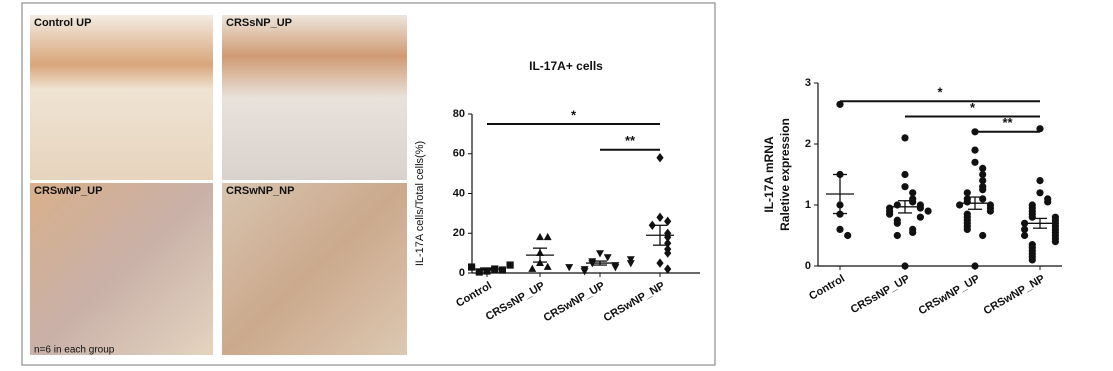 The height and width of the screenshot is (371, 1113). What do you see at coordinates (808, 144) in the screenshot?
I see `y-tick-label: 2` at bounding box center [808, 144].